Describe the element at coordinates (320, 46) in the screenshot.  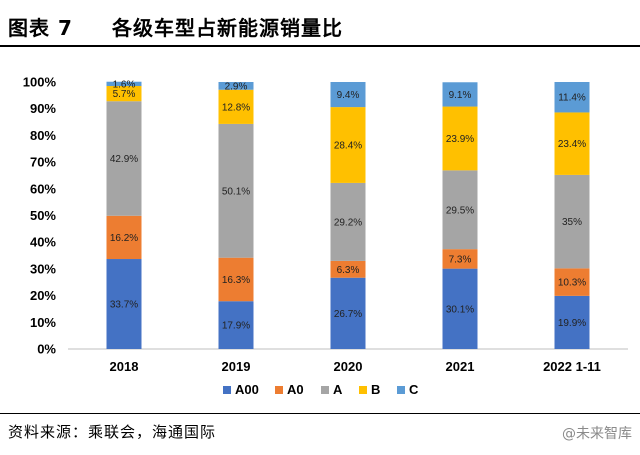
I see `header-rule` at that location.